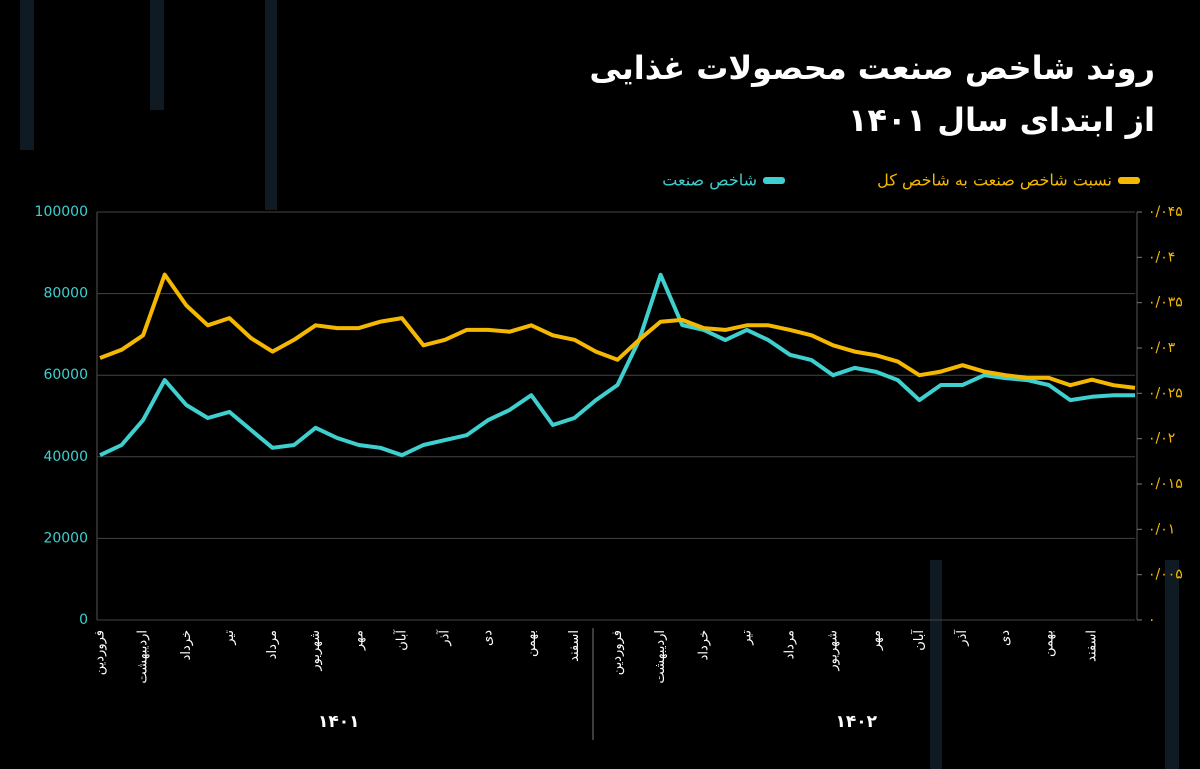 This screenshot has width=1200, height=769. What do you see at coordinates (617, 331) in the screenshot?
I see `series-line` at bounding box center [617, 331].